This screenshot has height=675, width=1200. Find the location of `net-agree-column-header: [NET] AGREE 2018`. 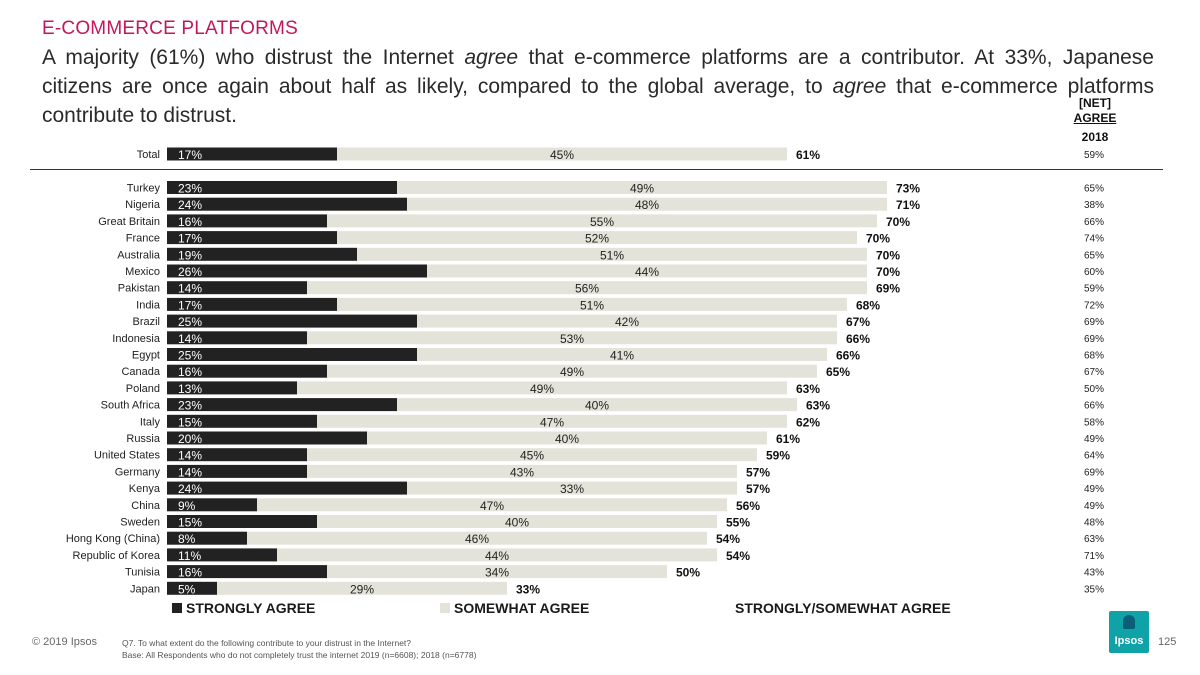

net-agree-column-header: [NET] AGREE 2018 is located at coordinates (1095, 120).